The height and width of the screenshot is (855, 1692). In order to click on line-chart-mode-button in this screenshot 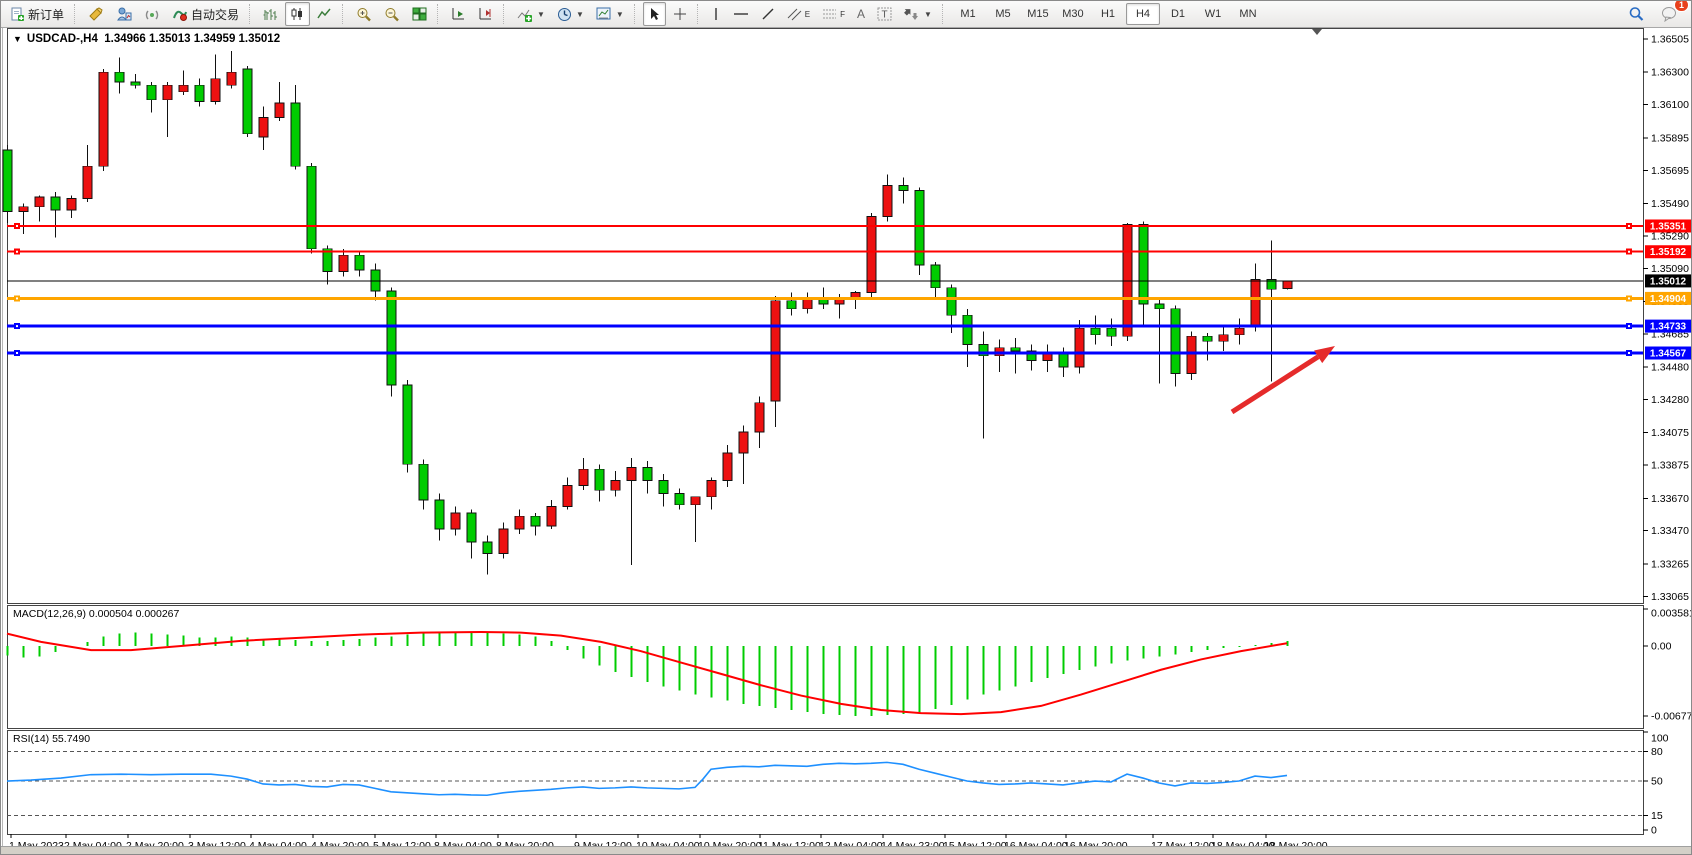, I will do `click(324, 14)`.